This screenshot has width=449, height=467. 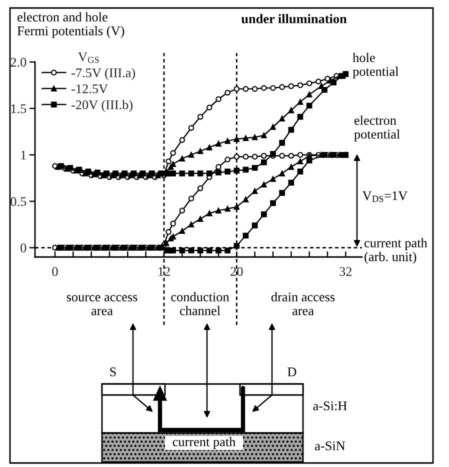 What do you see at coordinates (346, 271) in the screenshot?
I see `x-tick-label: 32` at bounding box center [346, 271].